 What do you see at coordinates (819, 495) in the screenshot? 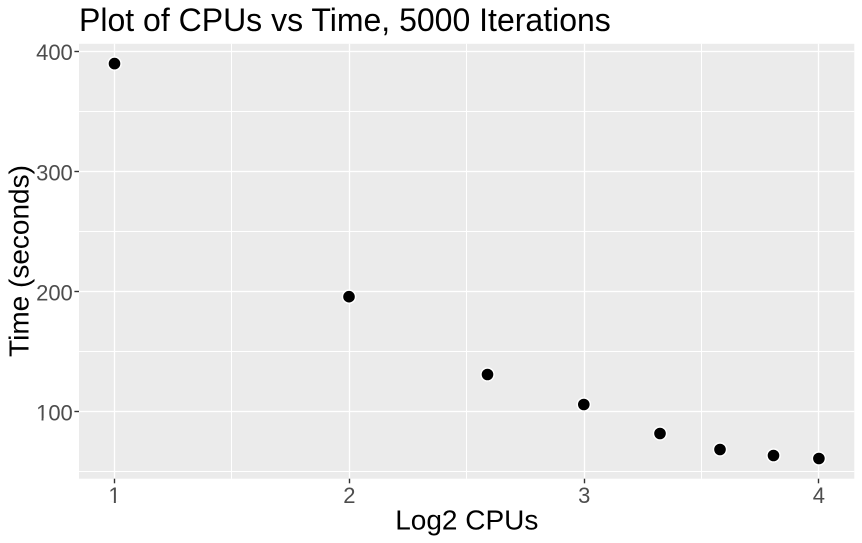
I see `svg-text: 4` at bounding box center [819, 495].